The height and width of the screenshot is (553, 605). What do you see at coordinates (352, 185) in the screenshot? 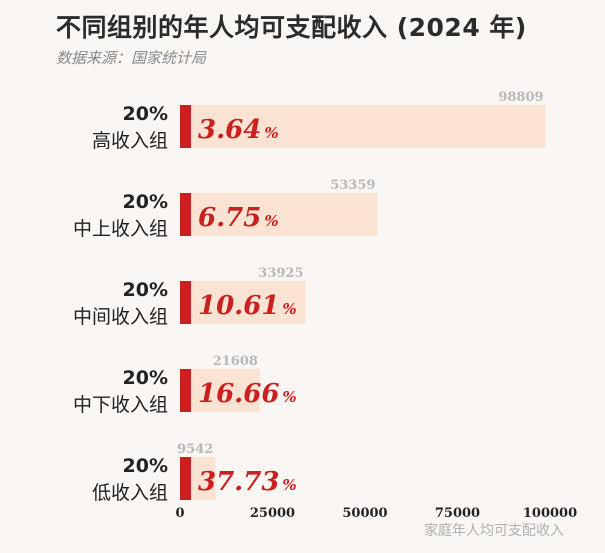
I see `value-label: 53359` at bounding box center [352, 185].